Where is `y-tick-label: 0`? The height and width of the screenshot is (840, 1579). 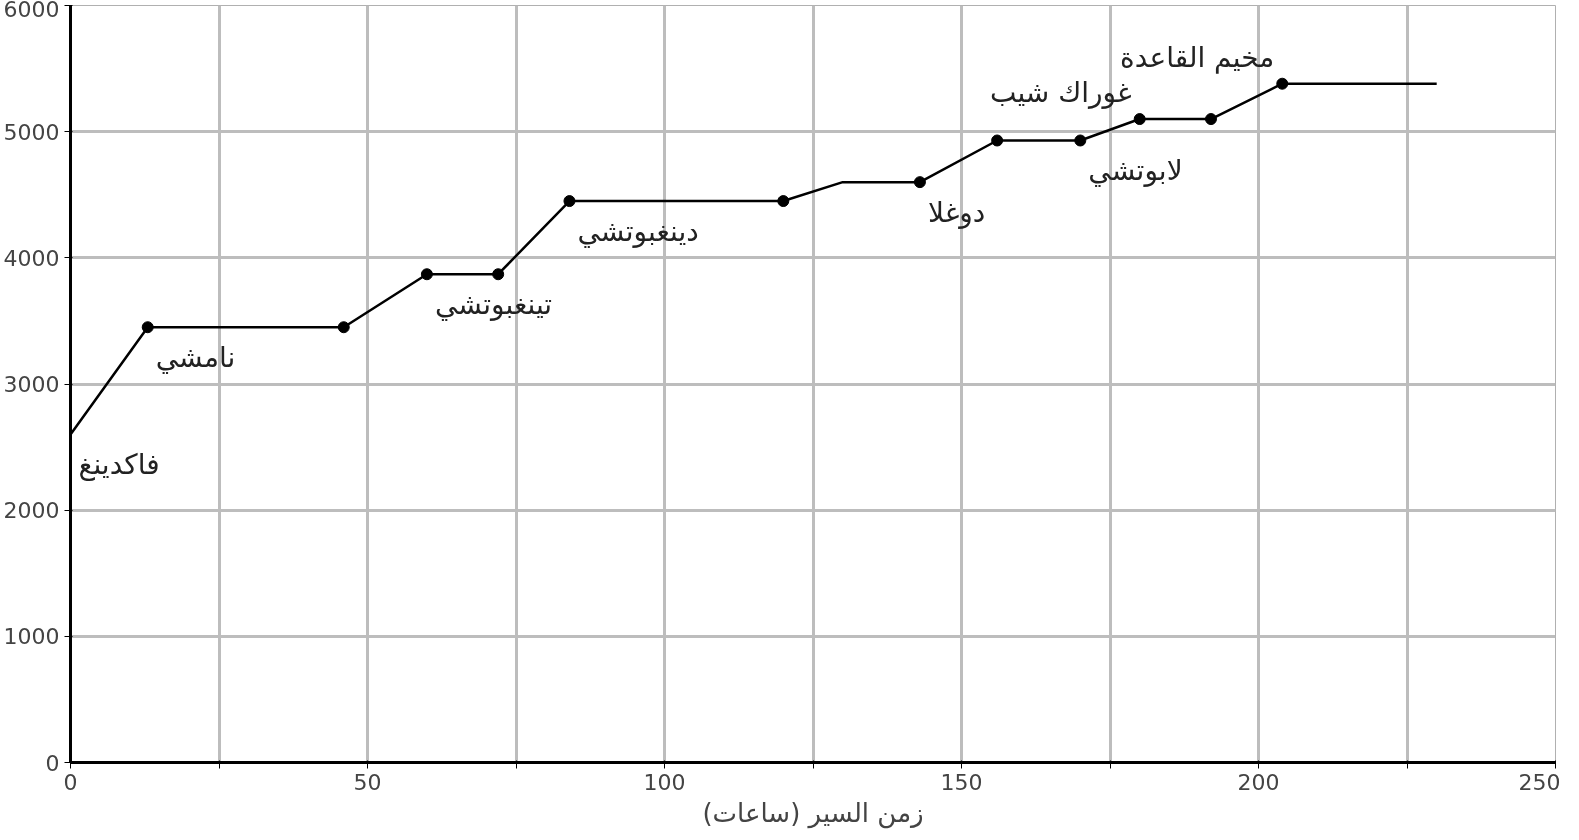 y-tick-label: 0 is located at coordinates (52, 763).